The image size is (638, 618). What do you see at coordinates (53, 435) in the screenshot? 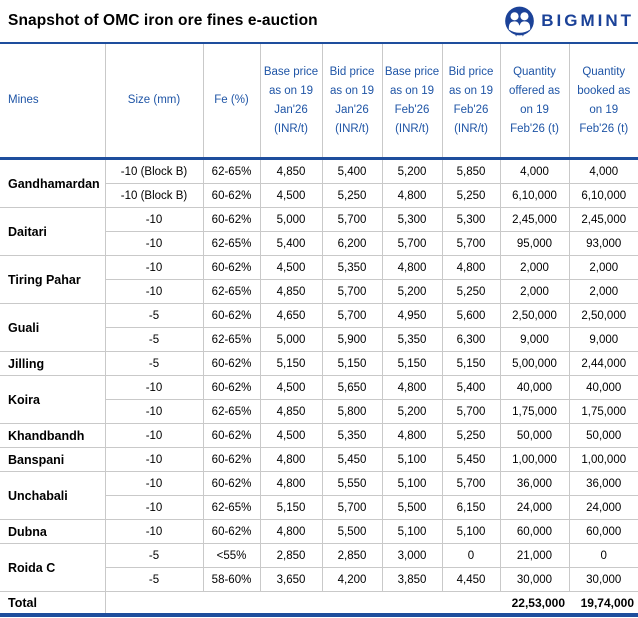
I see `mine-name: Khandbandh` at bounding box center [53, 435].